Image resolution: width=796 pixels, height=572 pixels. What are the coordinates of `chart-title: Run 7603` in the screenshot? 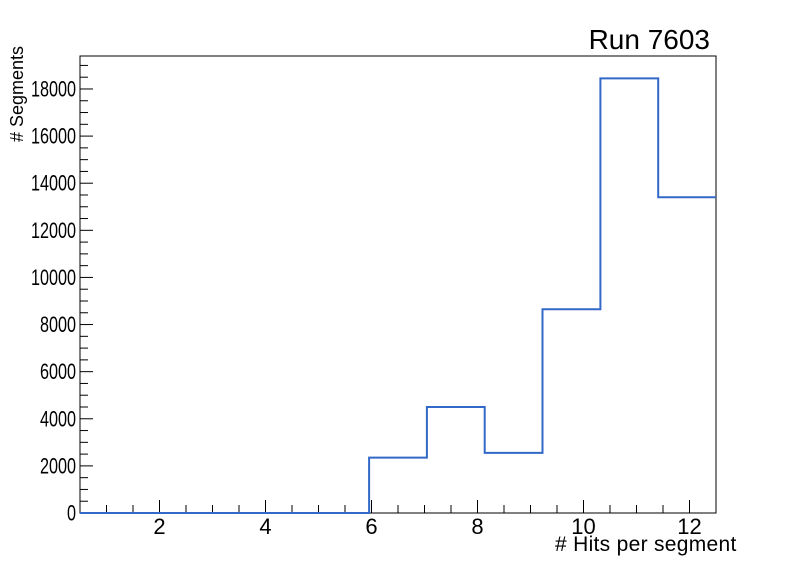 It's located at (649, 39).